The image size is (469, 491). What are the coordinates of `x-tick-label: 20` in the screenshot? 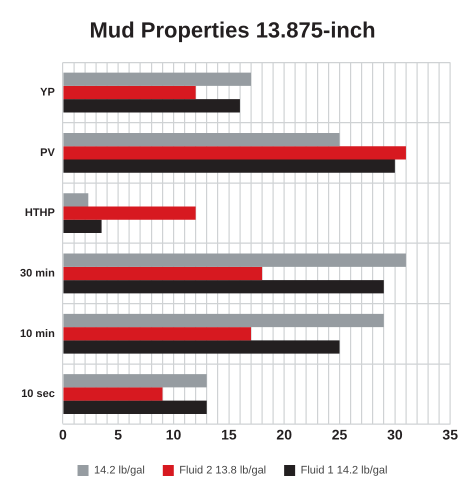 It's located at (284, 434).